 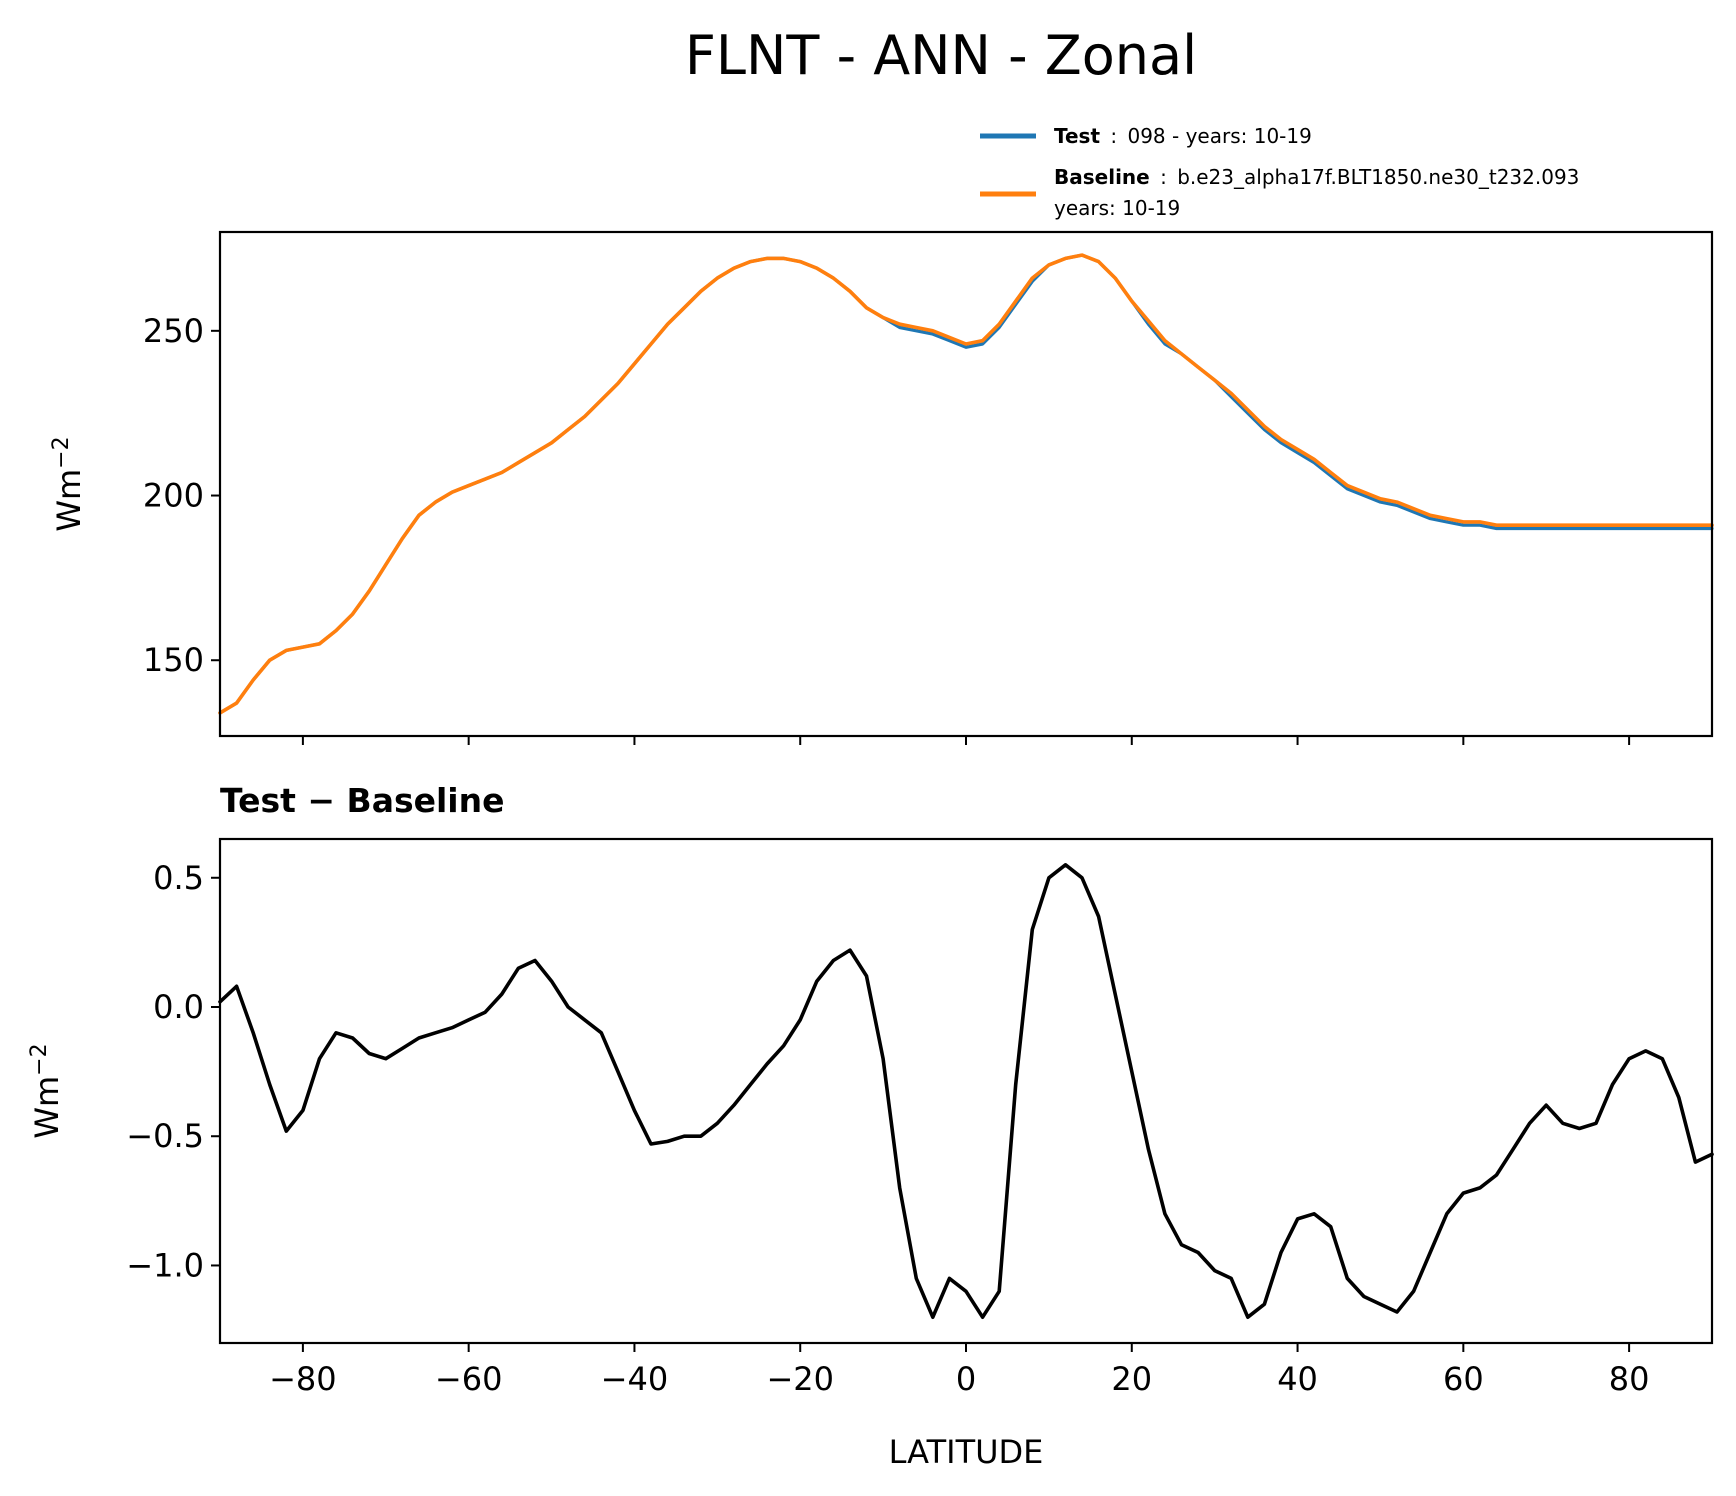 I want to click on legend-baseline-description: b.e23_alpha17f.BLT1850.ne30_t232.093, so click(x=1378, y=177).